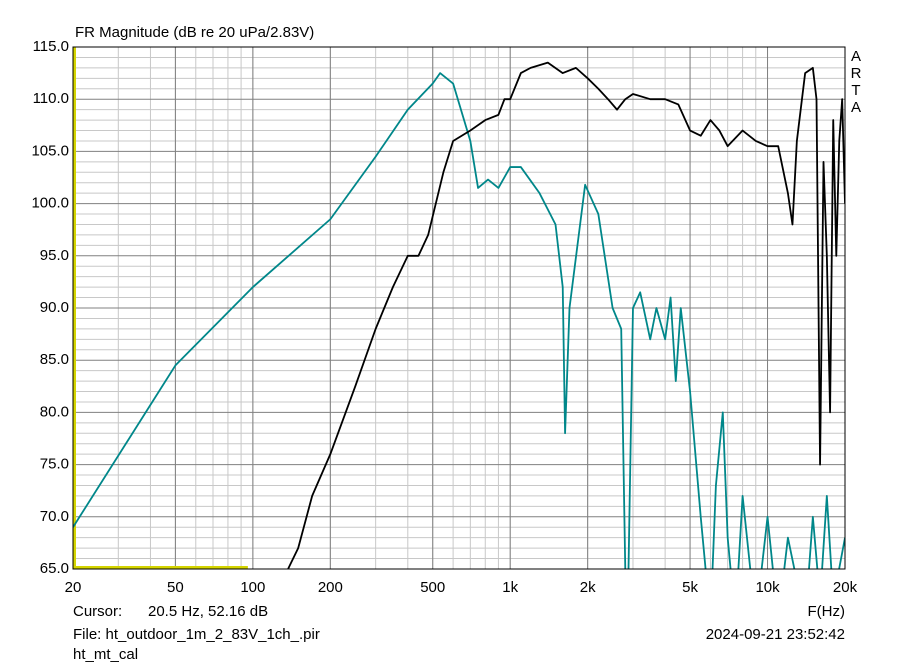  Describe the element at coordinates (856, 73) in the screenshot. I see `side-label: R` at that location.